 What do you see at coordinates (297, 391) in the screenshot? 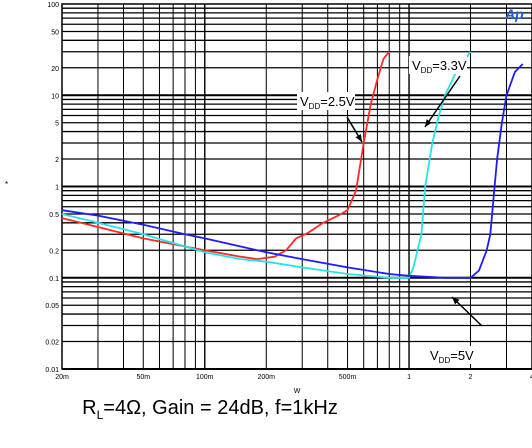
I see `x-axis-label: W` at bounding box center [297, 391].